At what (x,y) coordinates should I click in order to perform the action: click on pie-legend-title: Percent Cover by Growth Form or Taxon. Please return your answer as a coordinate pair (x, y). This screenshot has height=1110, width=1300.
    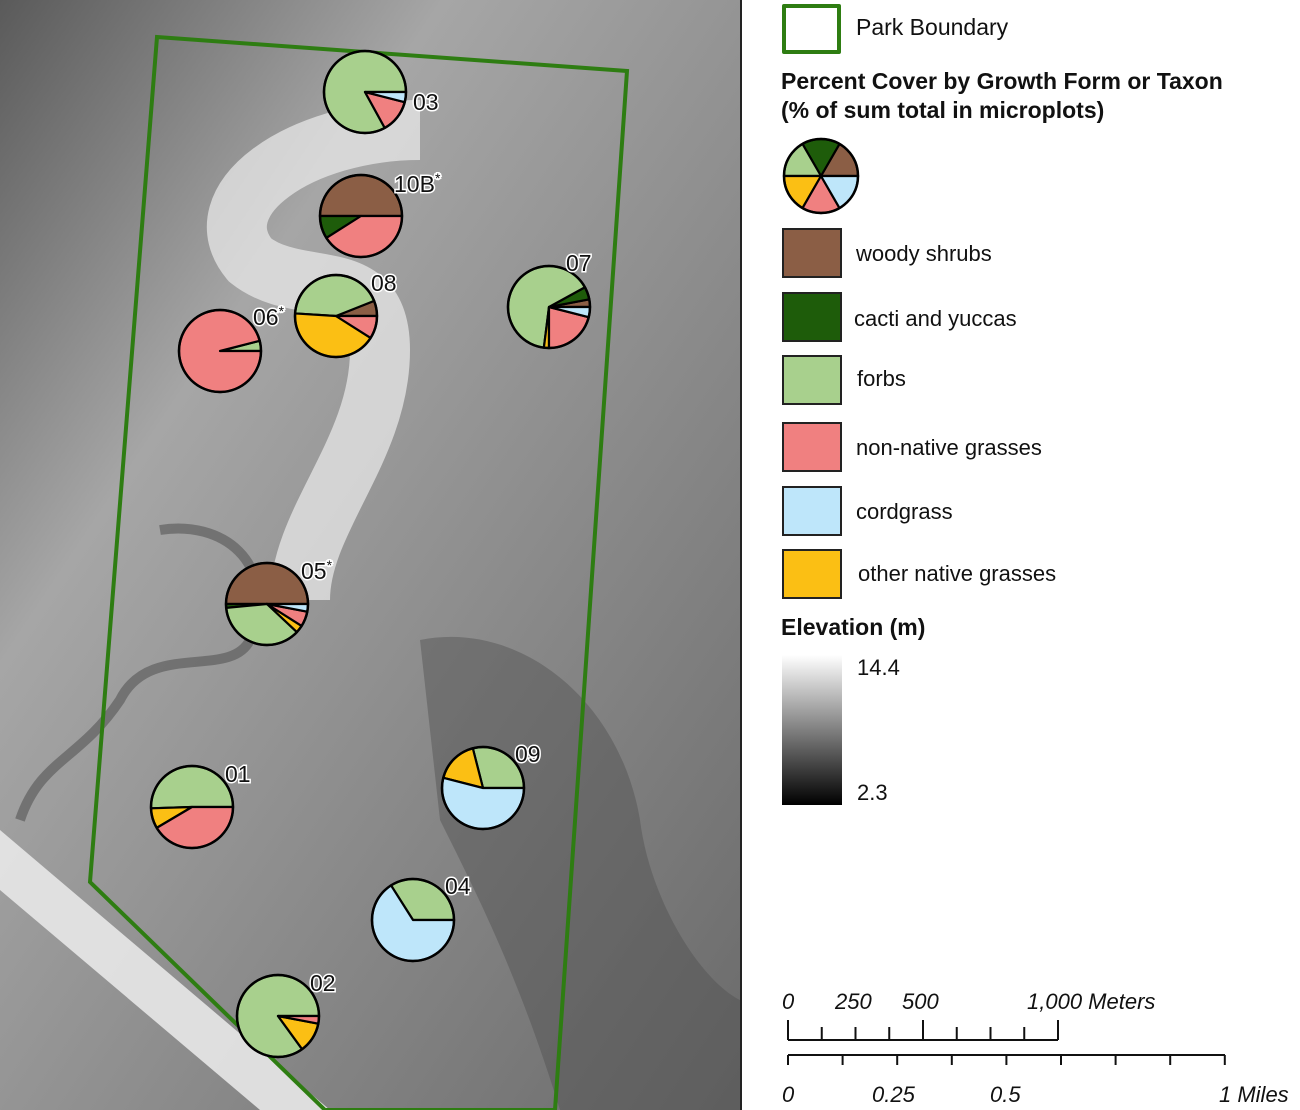
    Looking at the image, I should click on (1002, 81).